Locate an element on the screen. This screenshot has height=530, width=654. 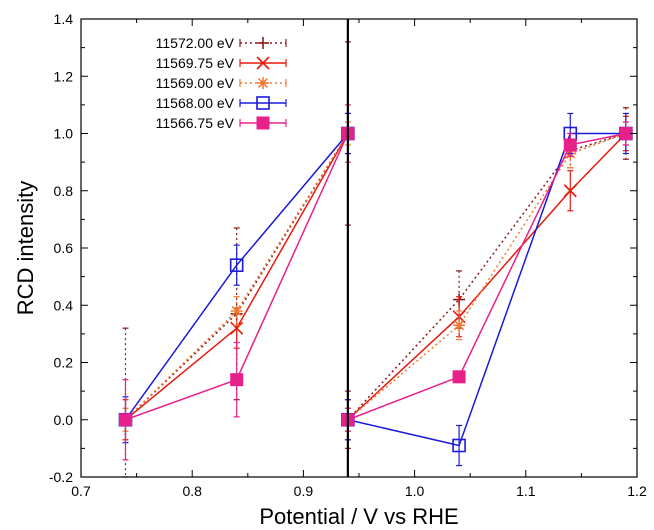
legend-label: 11569.75 eV is located at coordinates (195, 63).